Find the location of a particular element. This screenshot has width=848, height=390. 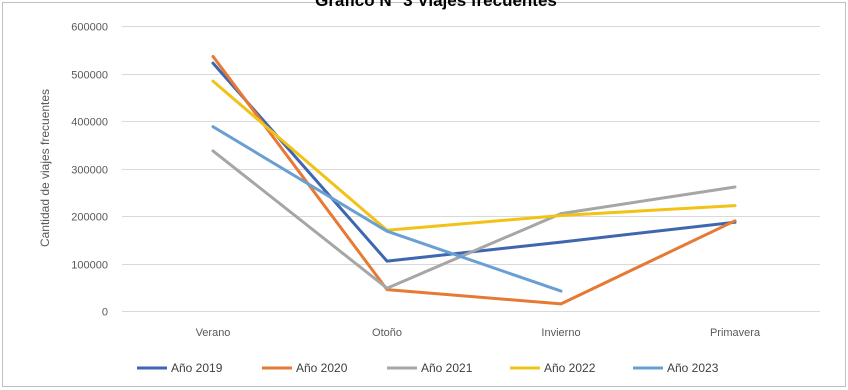

legend-label: Año 2023 is located at coordinates (693, 368).